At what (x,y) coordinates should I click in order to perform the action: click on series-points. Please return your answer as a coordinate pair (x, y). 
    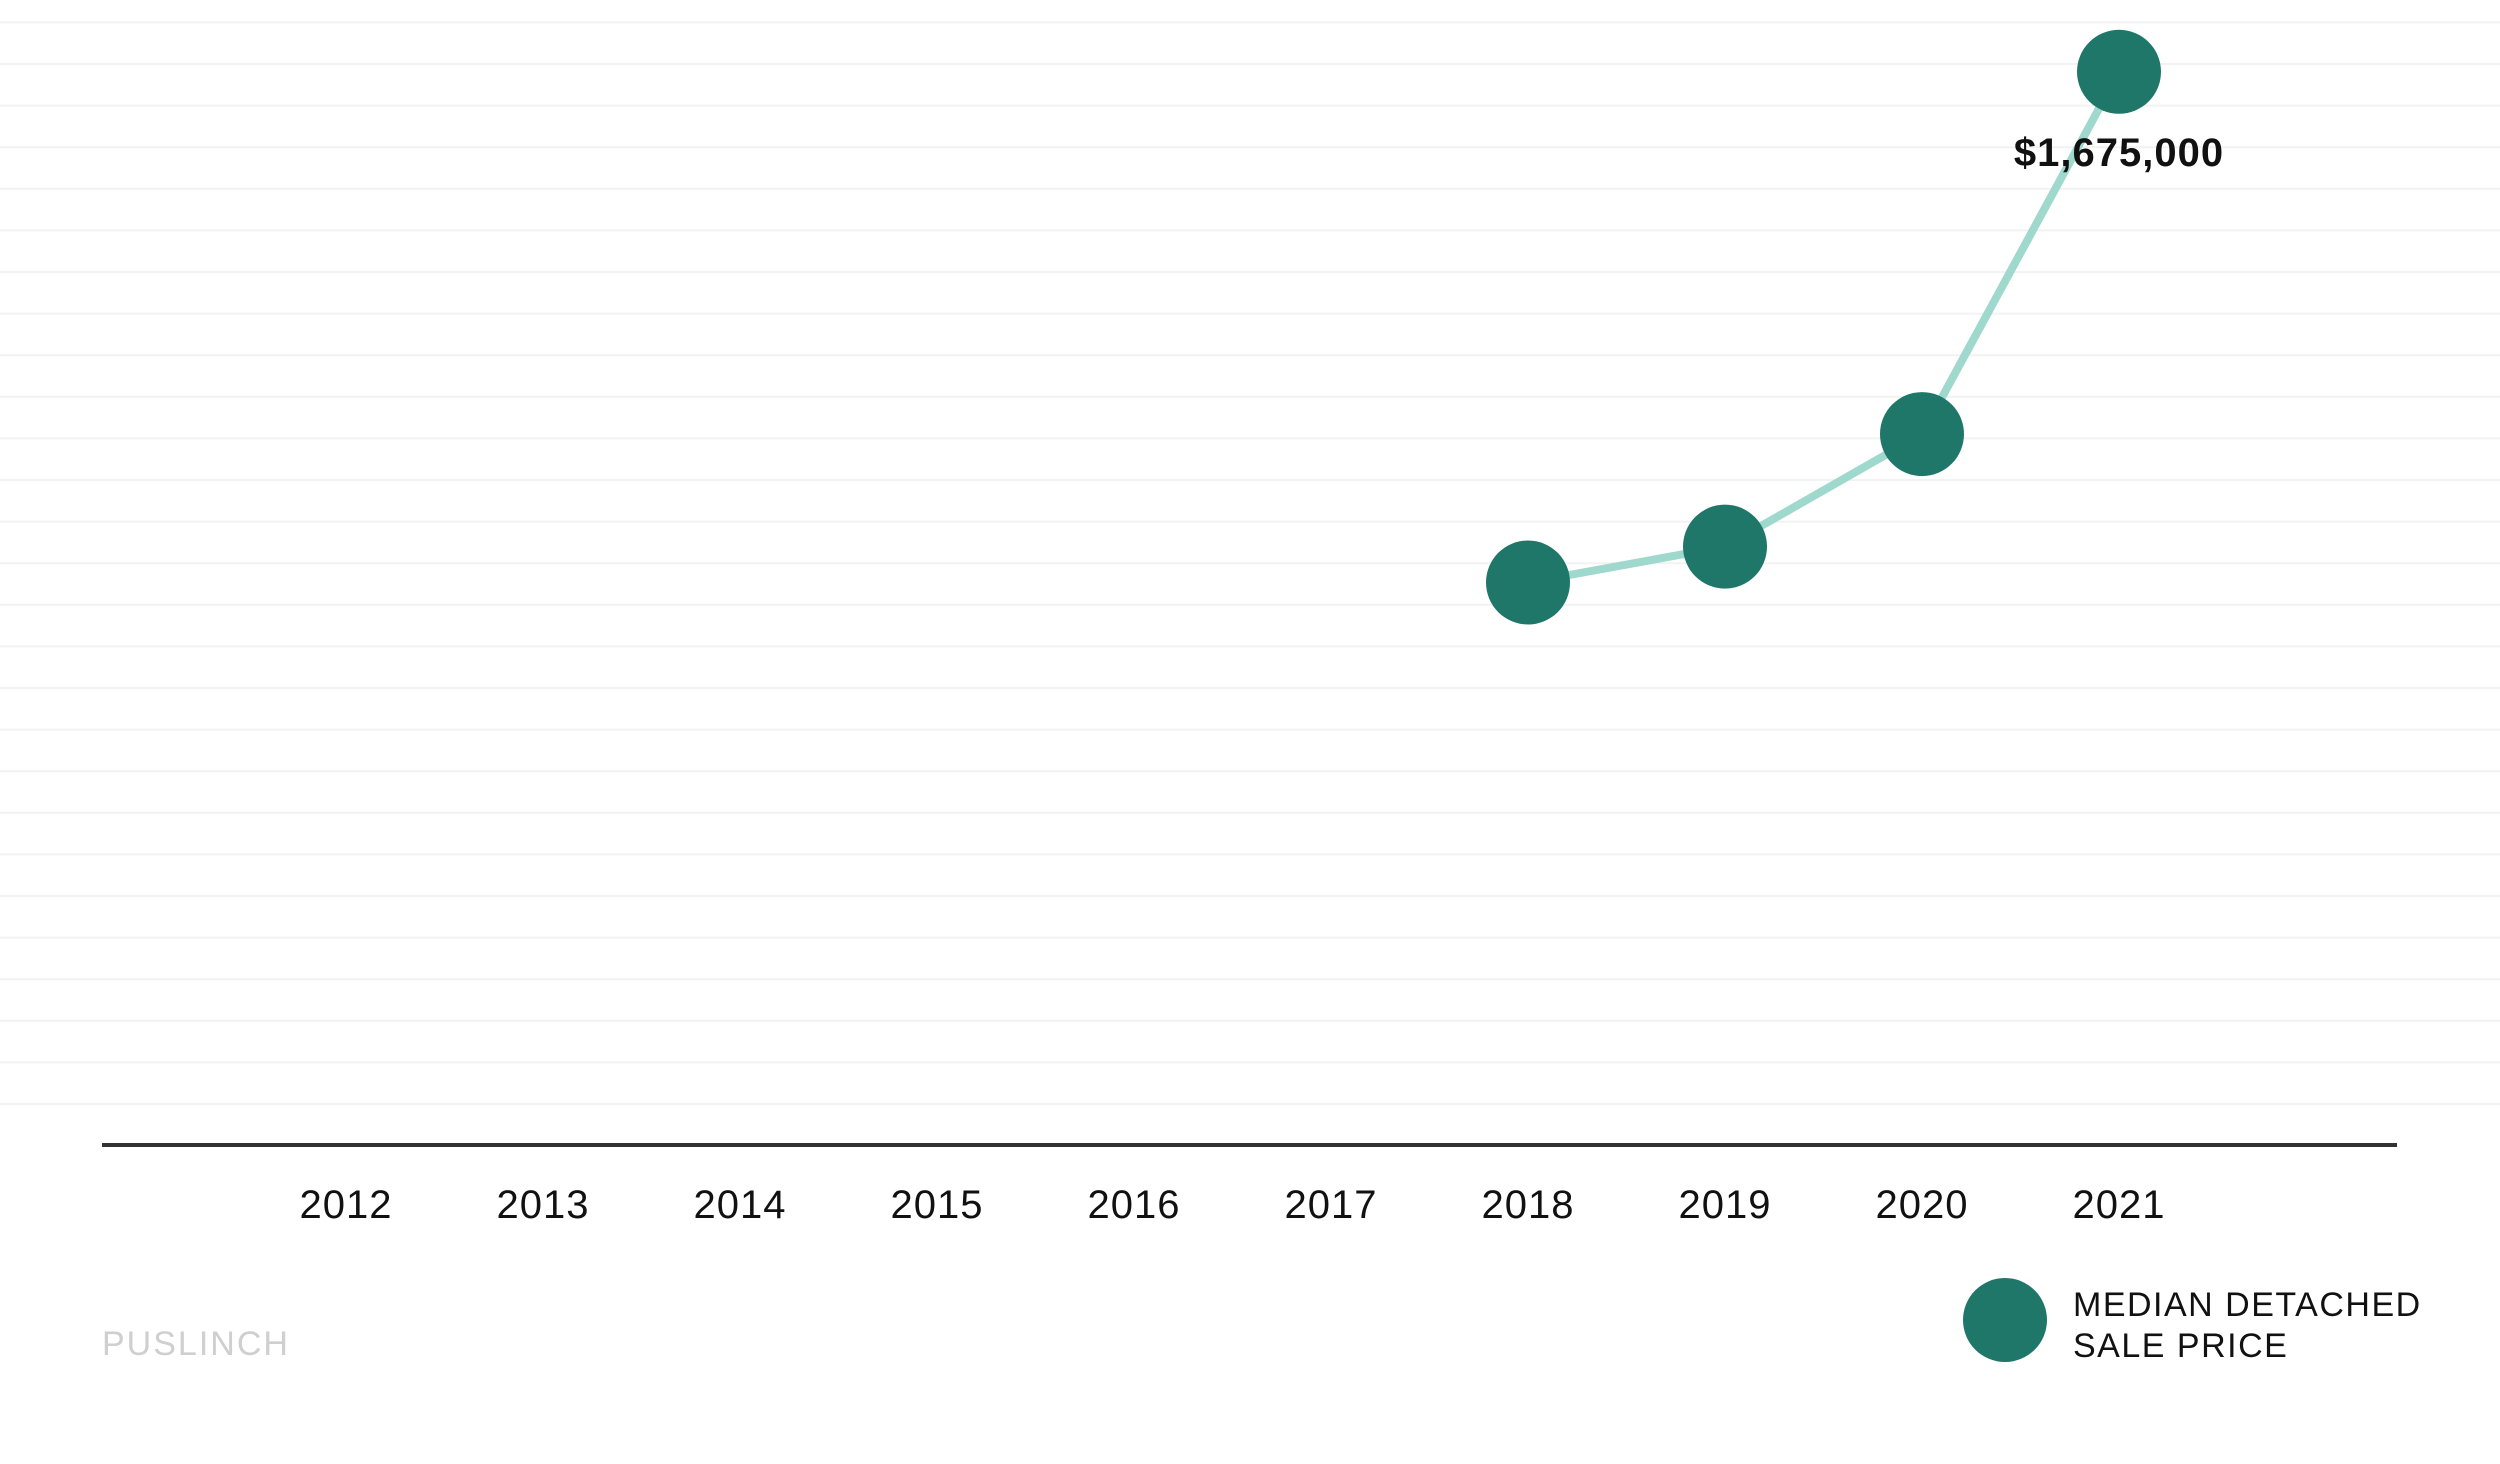
    Looking at the image, I should click on (1823, 327).